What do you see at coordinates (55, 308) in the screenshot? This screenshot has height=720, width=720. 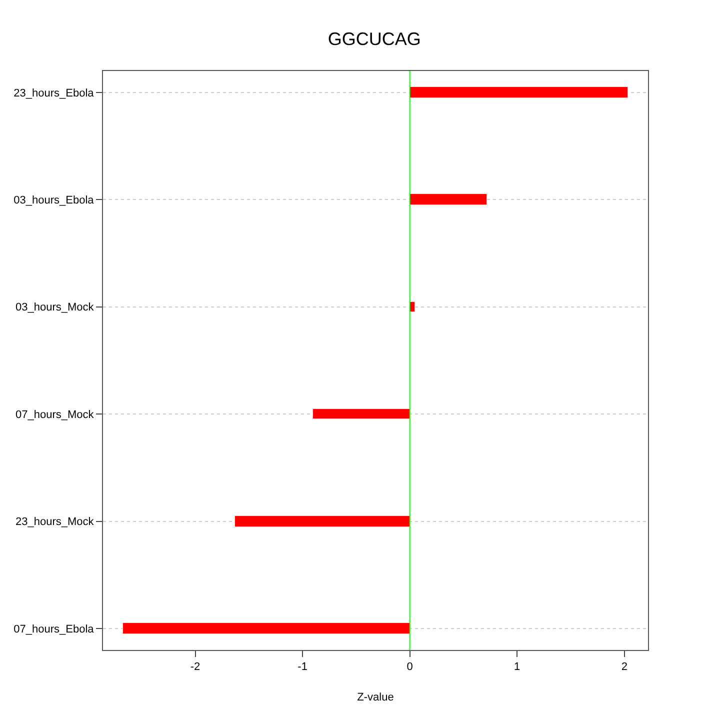 I see `y-tick-label: 03_hours_Mock` at bounding box center [55, 308].